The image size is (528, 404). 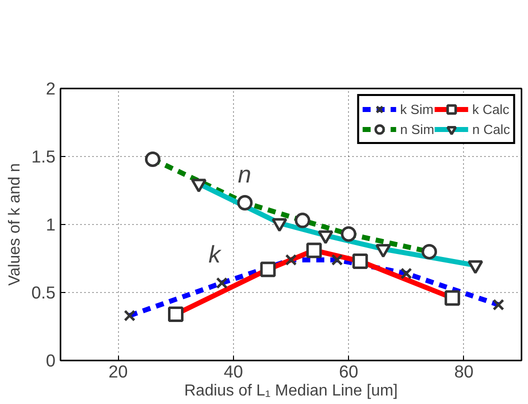 I want to click on x-tick-label: 60, so click(x=348, y=372).